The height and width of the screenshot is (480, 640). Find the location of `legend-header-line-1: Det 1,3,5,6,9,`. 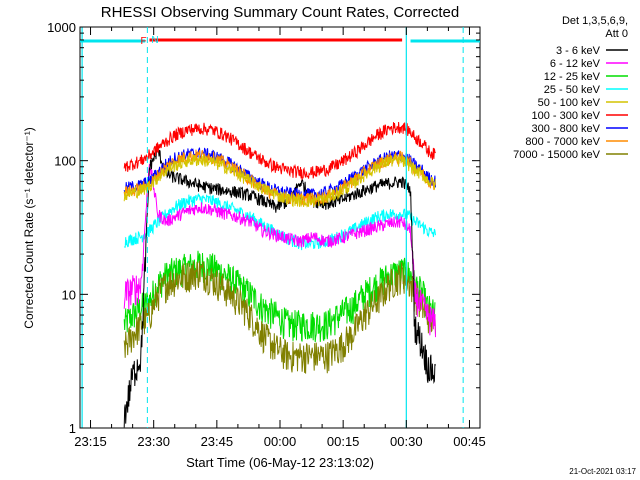

legend-header-line-1: Det 1,3,5,6,9, is located at coordinates (595, 21).